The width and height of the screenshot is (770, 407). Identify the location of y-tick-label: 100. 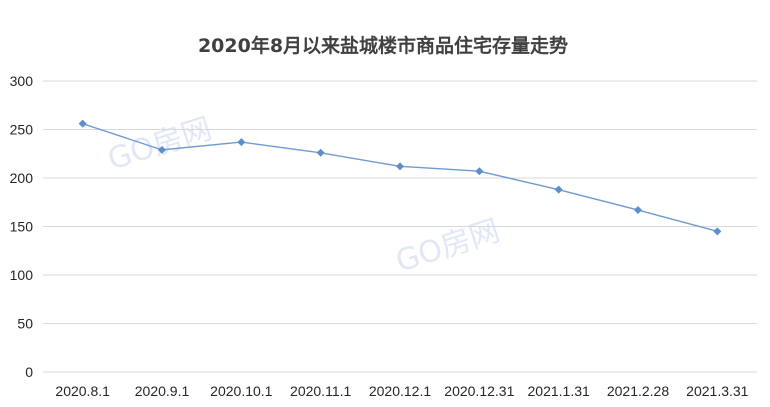
(22, 275).